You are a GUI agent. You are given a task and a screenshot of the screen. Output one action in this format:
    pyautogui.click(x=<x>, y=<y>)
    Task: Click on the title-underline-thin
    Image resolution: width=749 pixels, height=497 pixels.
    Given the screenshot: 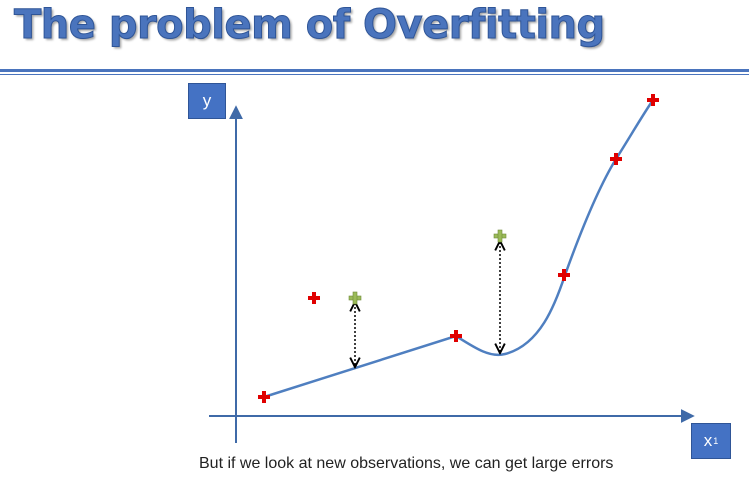 What is the action you would take?
    pyautogui.click(x=374, y=74)
    